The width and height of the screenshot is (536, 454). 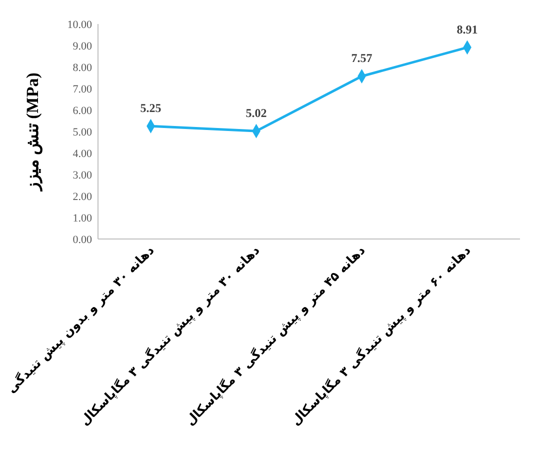 What do you see at coordinates (79, 24) in the screenshot?
I see `y-tick-label: 10.00` at bounding box center [79, 24].